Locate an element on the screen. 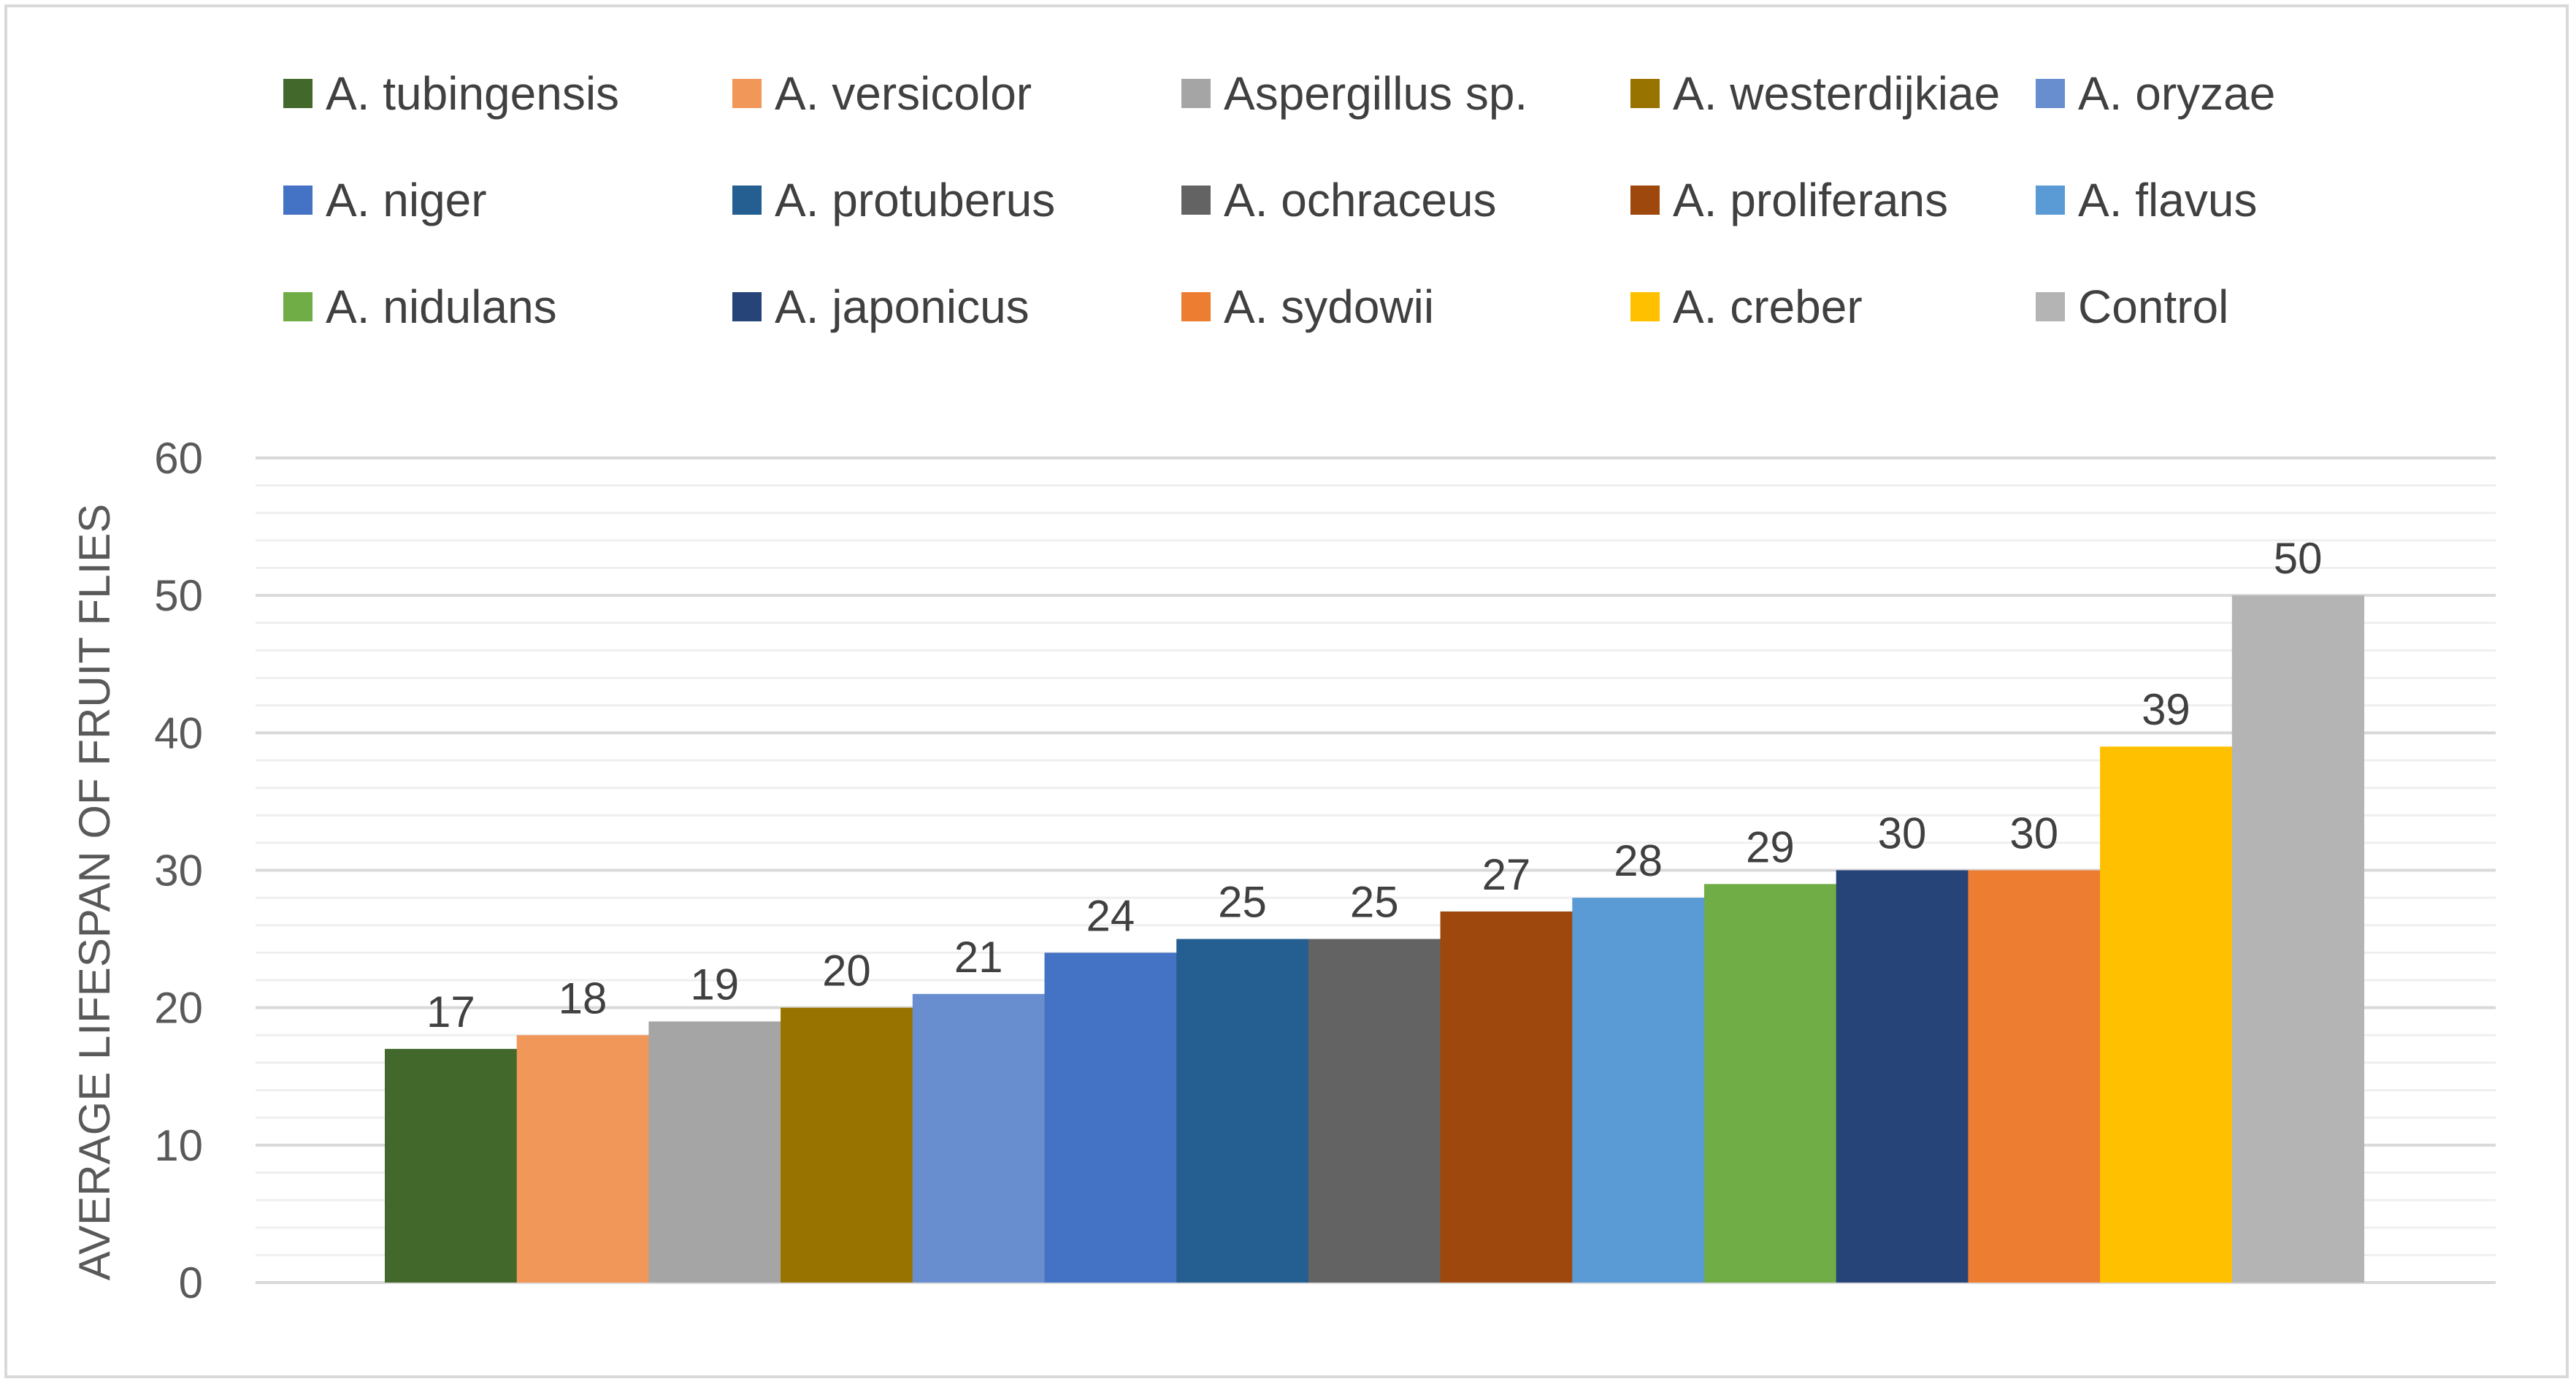  data-label: 19 is located at coordinates (714, 984).